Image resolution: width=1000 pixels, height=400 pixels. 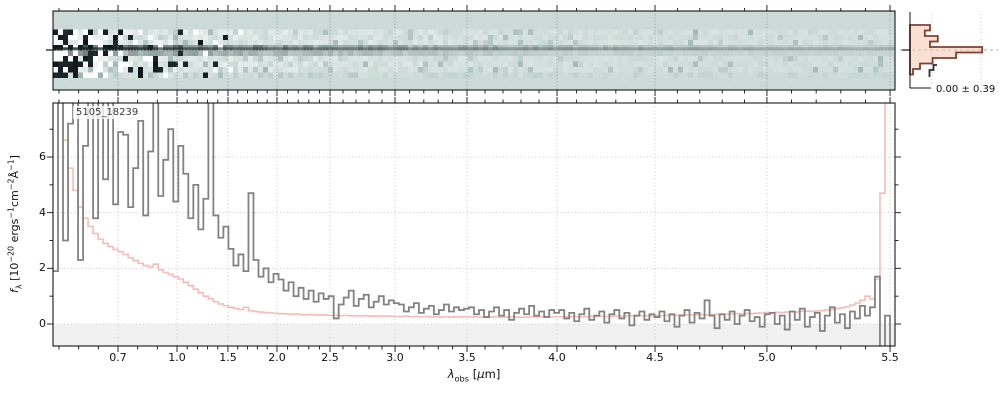 I want to click on axis-label-part: −20, so click(x=11, y=254).